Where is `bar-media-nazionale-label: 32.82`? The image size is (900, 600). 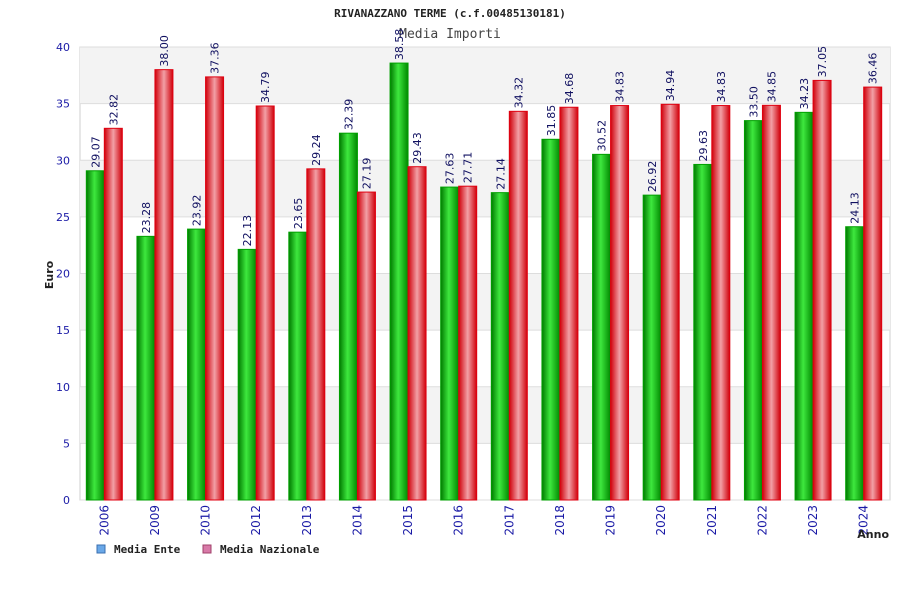 bar-media-nazionale-label: 32.82 is located at coordinates (113, 110).